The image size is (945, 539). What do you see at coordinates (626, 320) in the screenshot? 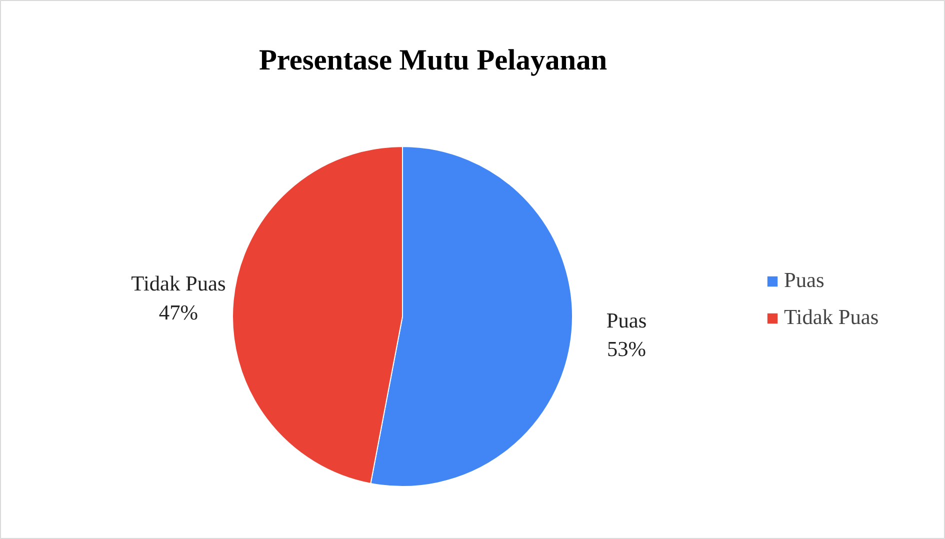
I see `slice-label: Puas` at bounding box center [626, 320].